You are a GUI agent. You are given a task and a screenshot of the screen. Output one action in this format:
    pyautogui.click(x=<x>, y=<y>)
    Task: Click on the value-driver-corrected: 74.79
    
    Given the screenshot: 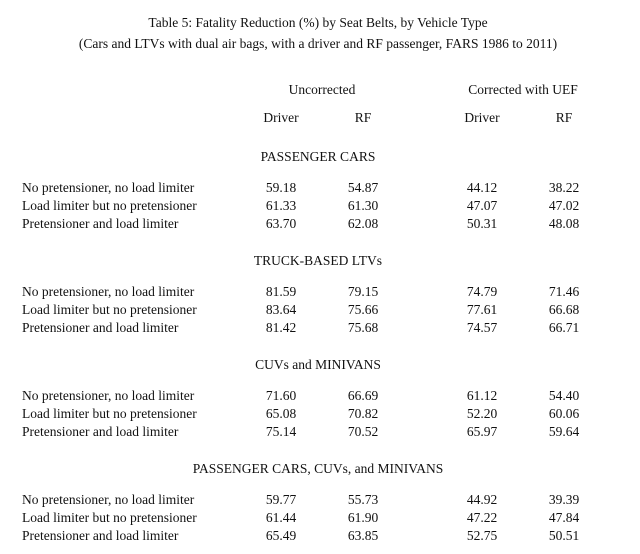 What is the action you would take?
    pyautogui.click(x=482, y=291)
    